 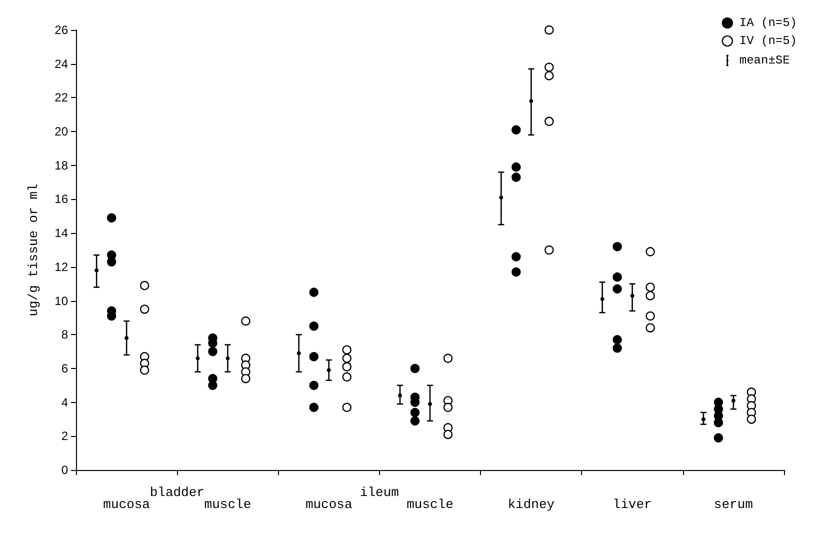 What do you see at coordinates (61, 233) in the screenshot?
I see `y-tick-label: 14` at bounding box center [61, 233].